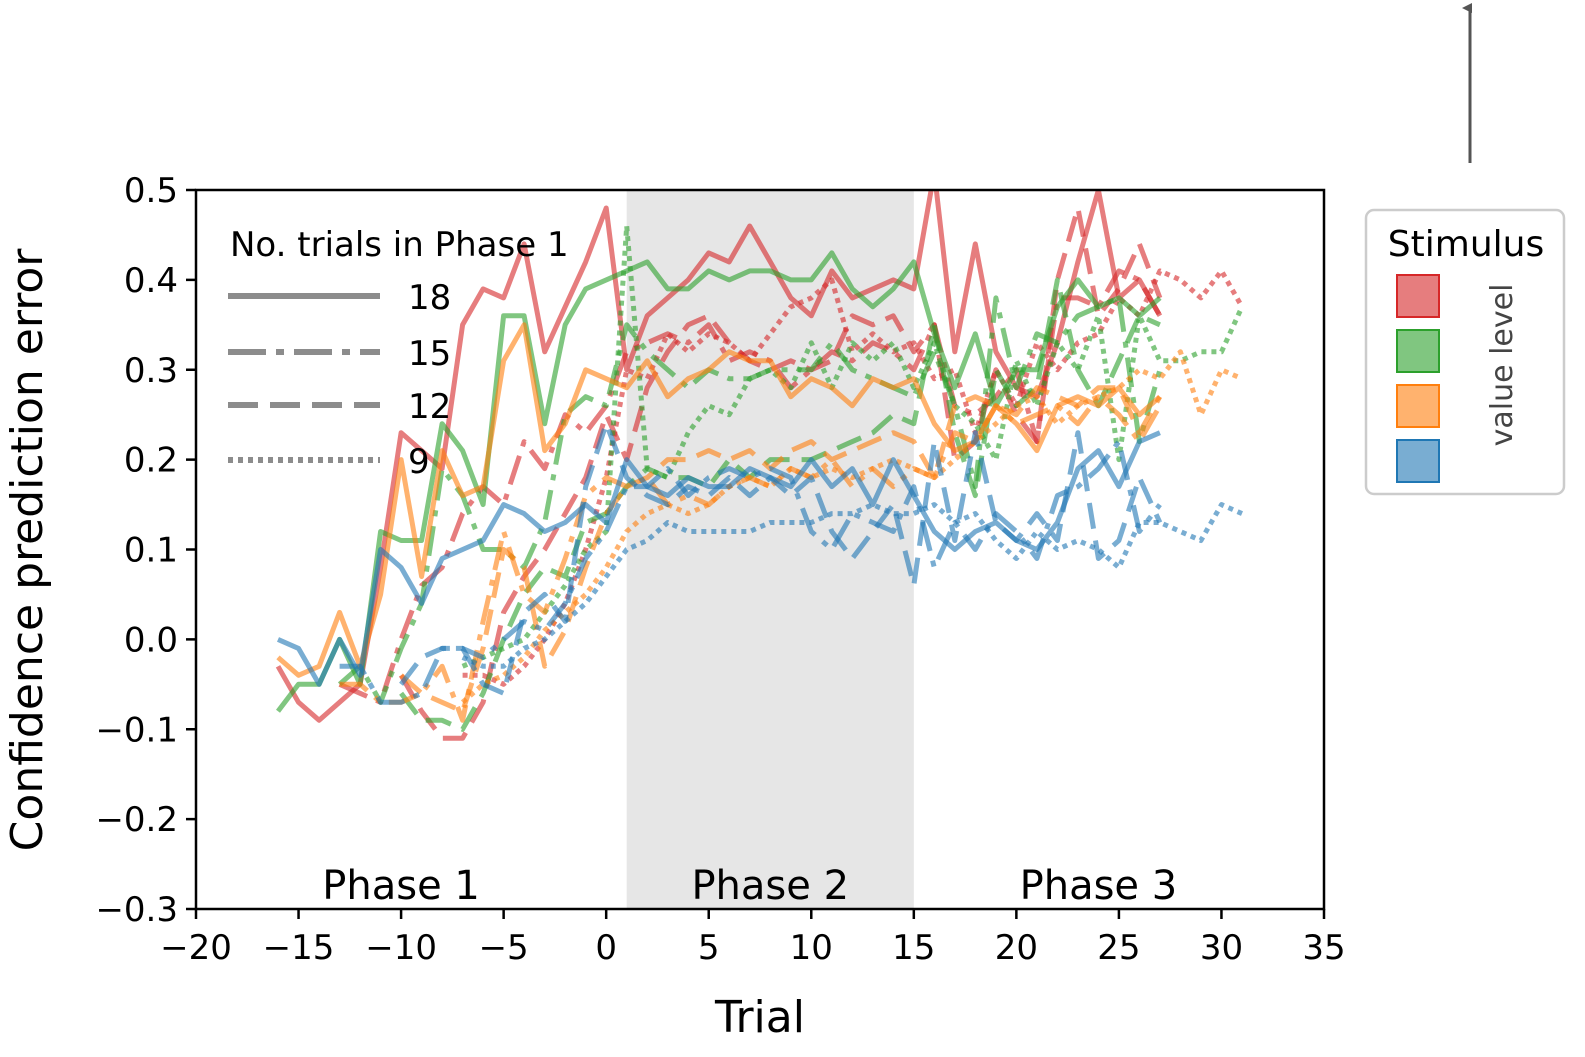  Describe the element at coordinates (429, 407) in the screenshot. I see `legend-label-12: 12` at that location.